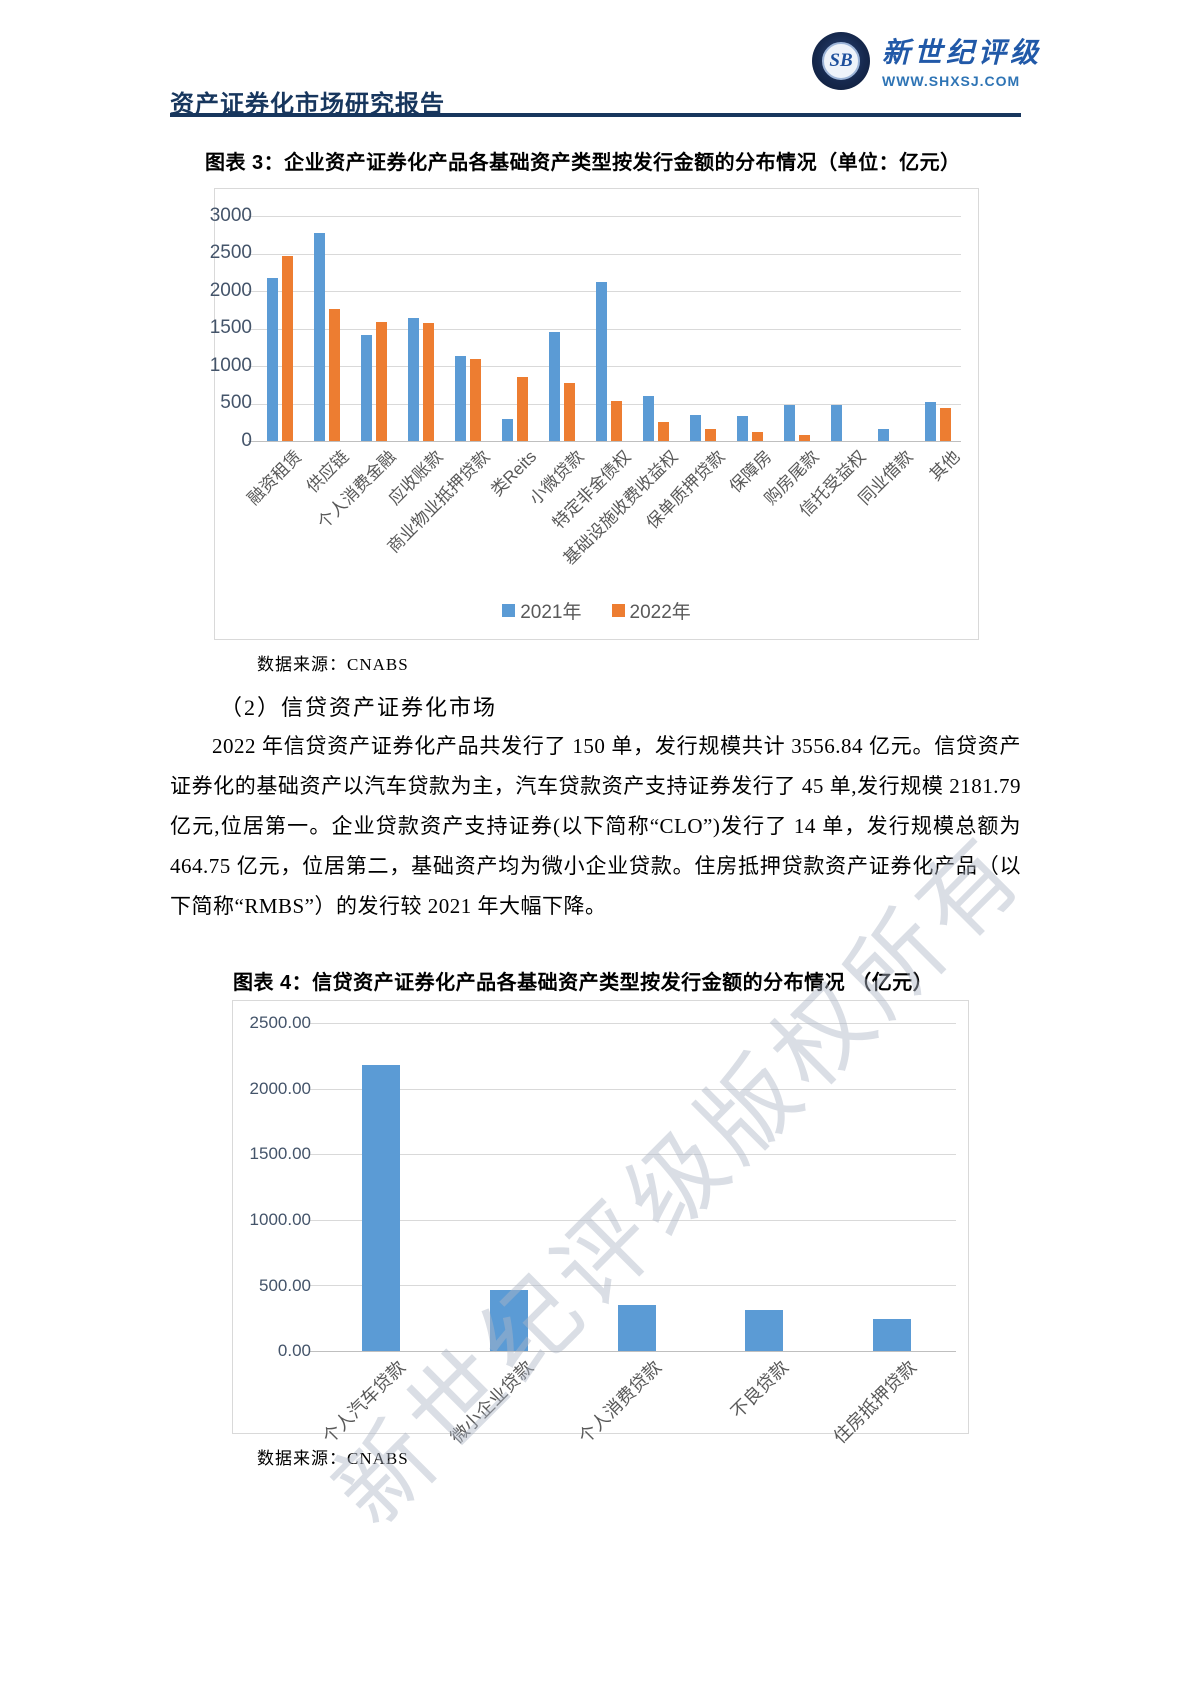 The width and height of the screenshot is (1190, 1683). Describe the element at coordinates (616, 420) in the screenshot. I see `bar-2022年-特定非金债权` at that location.